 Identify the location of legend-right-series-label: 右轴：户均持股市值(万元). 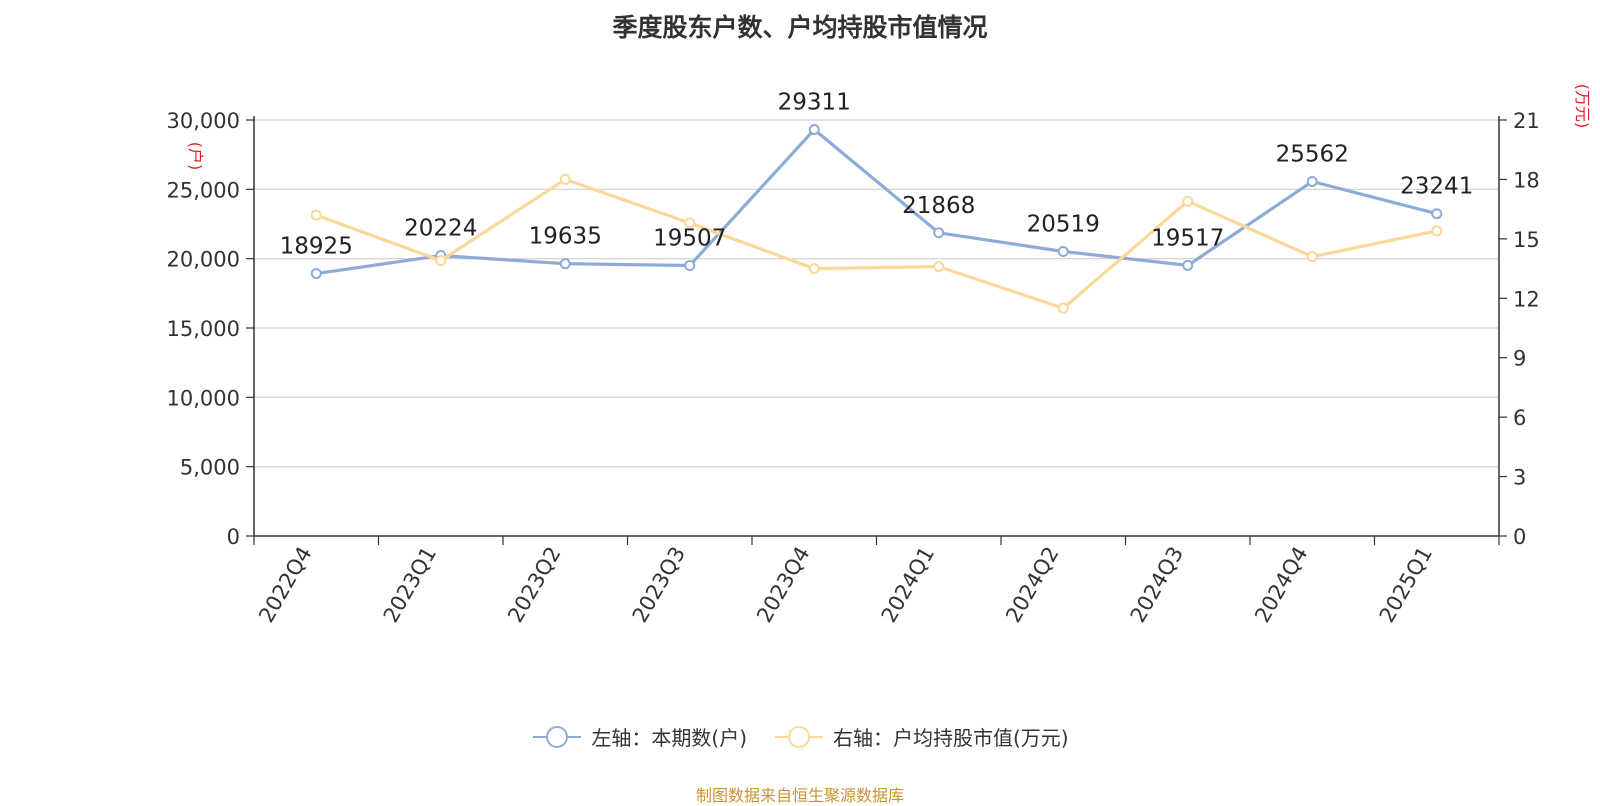
(951, 738).